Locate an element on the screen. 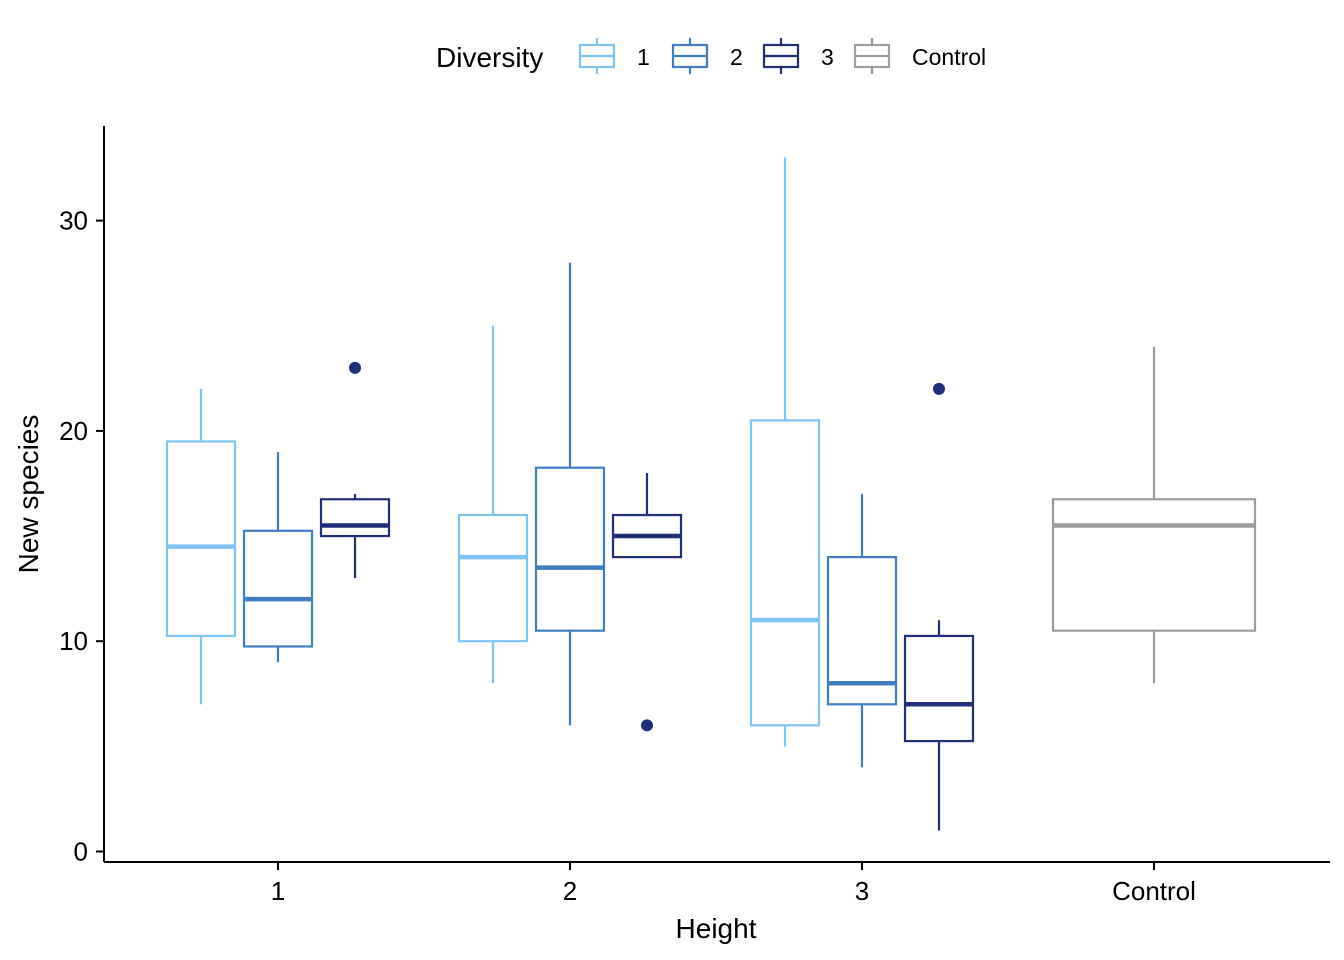 This screenshot has height=960, width=1344. legend-item-2: 2 is located at coordinates (707, 56).